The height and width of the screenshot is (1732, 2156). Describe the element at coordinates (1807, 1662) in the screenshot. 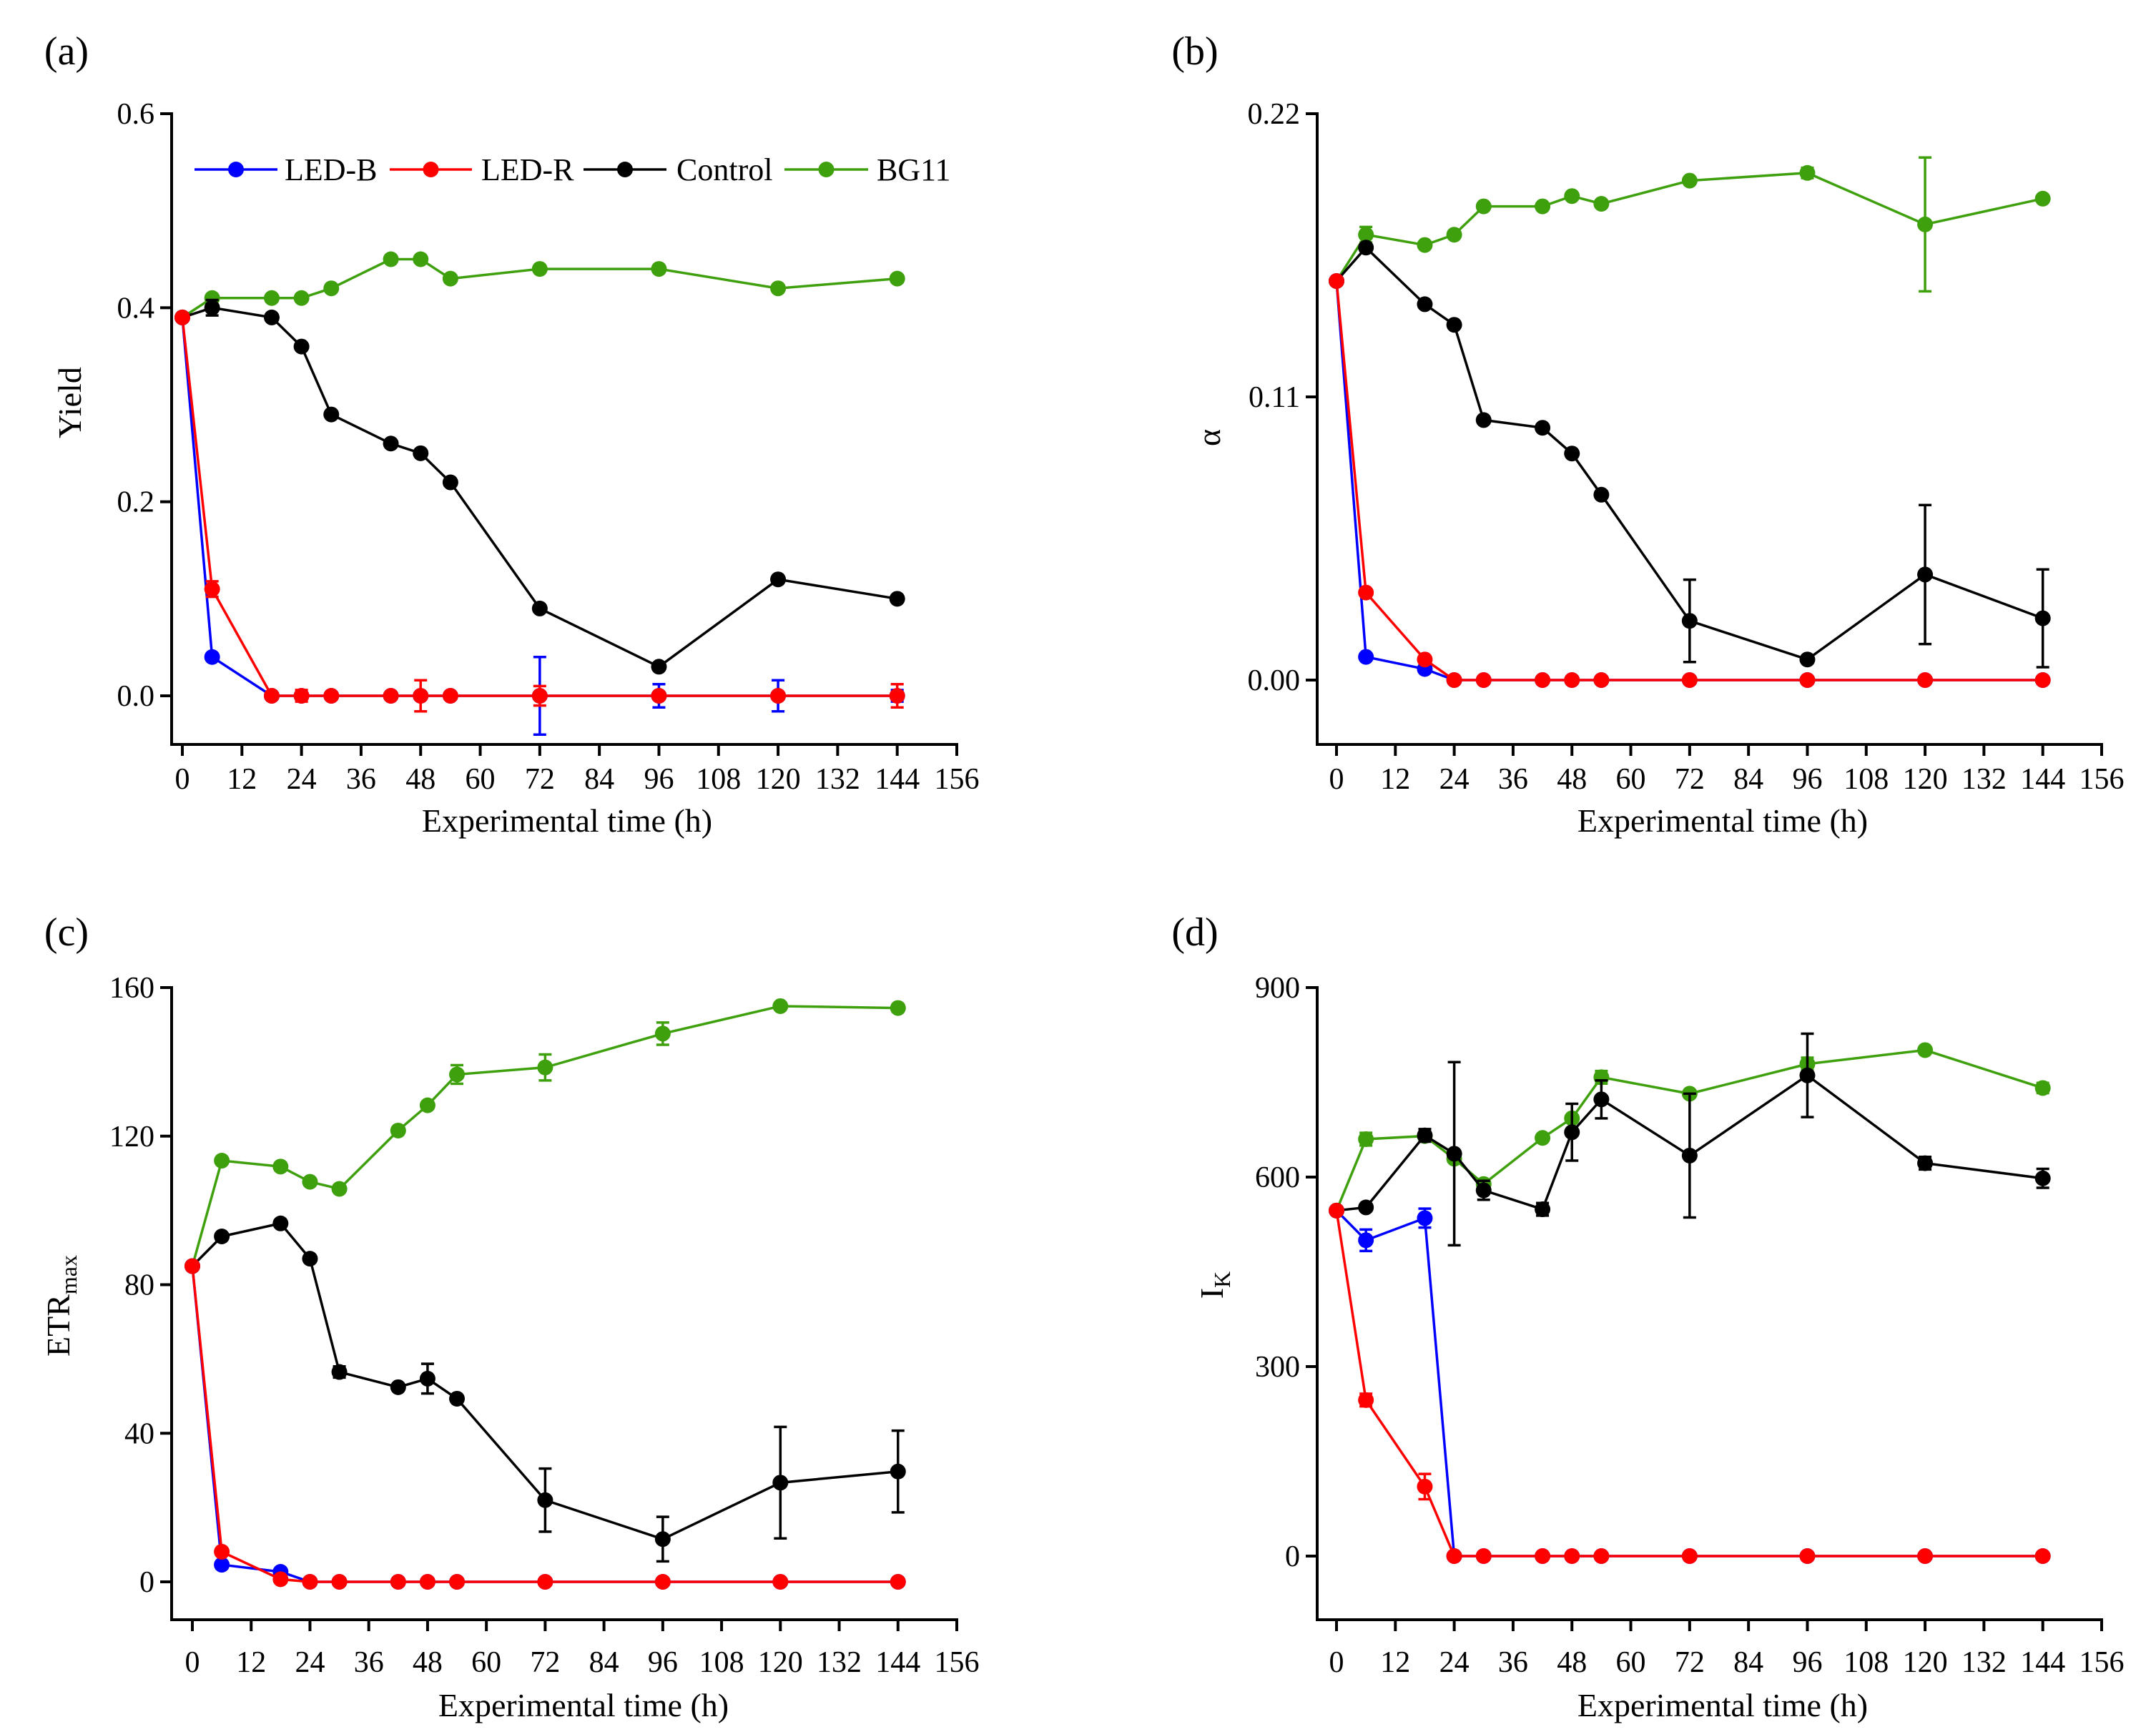

I see `x-tick-label: 96` at that location.